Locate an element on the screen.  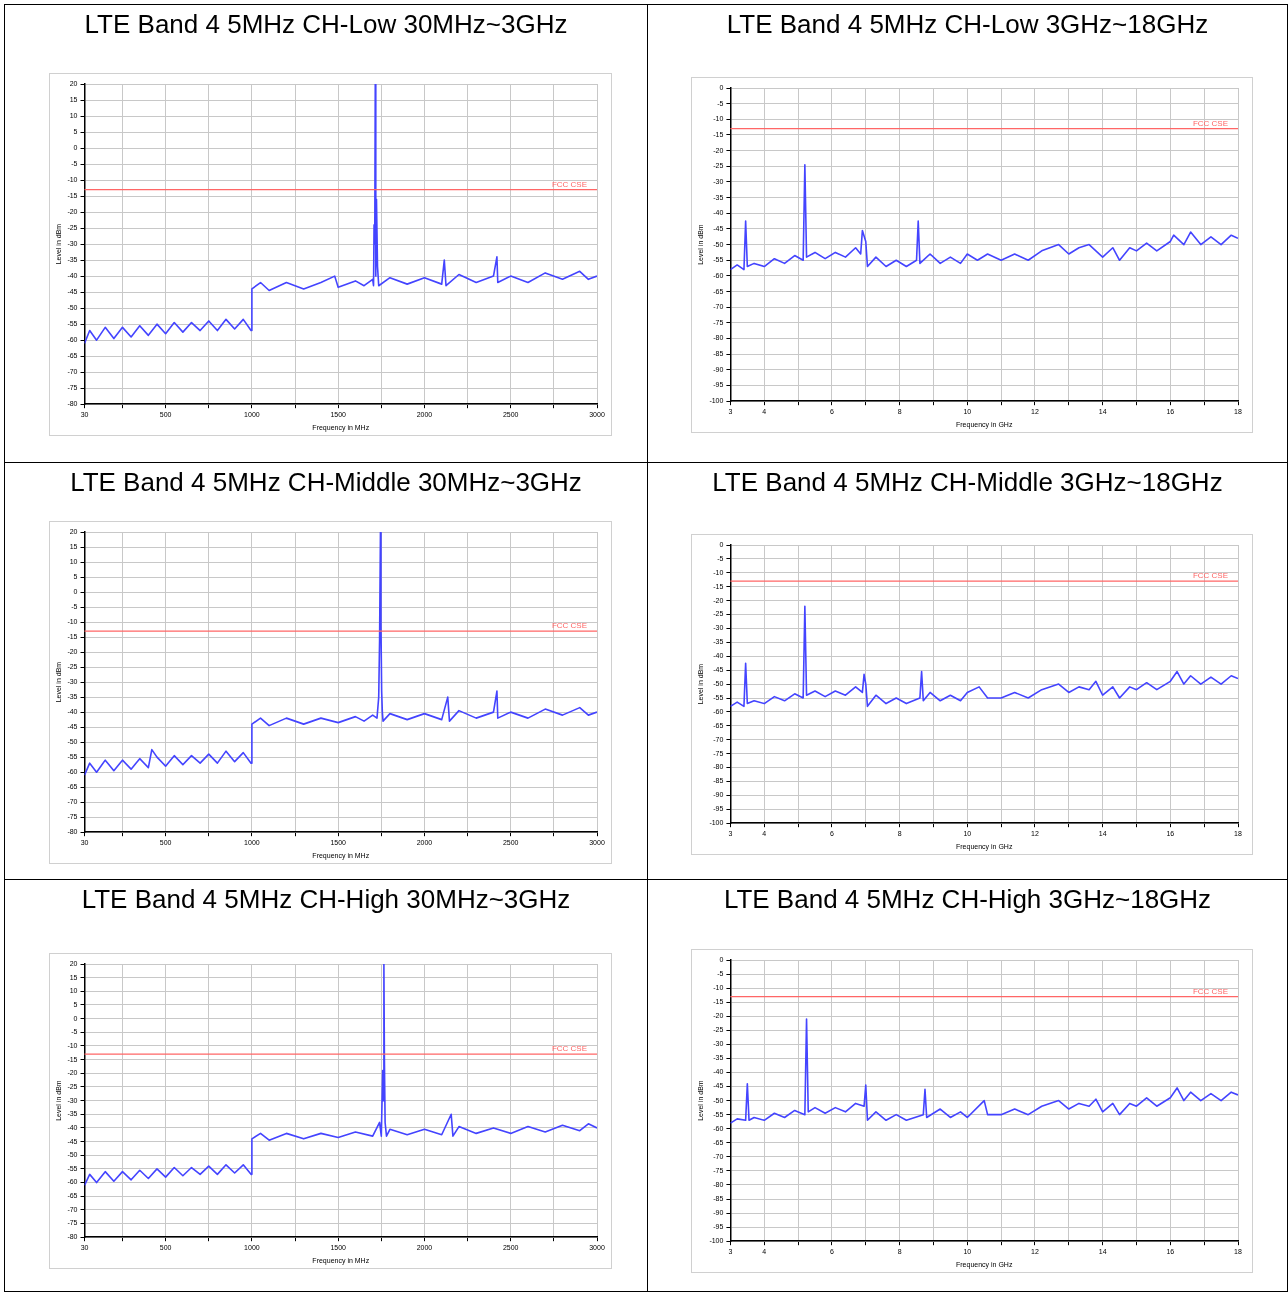
chart-title: LTE Band 4 5MHz CH-Low 30MHz~3GHz is located at coordinates (326, 24).